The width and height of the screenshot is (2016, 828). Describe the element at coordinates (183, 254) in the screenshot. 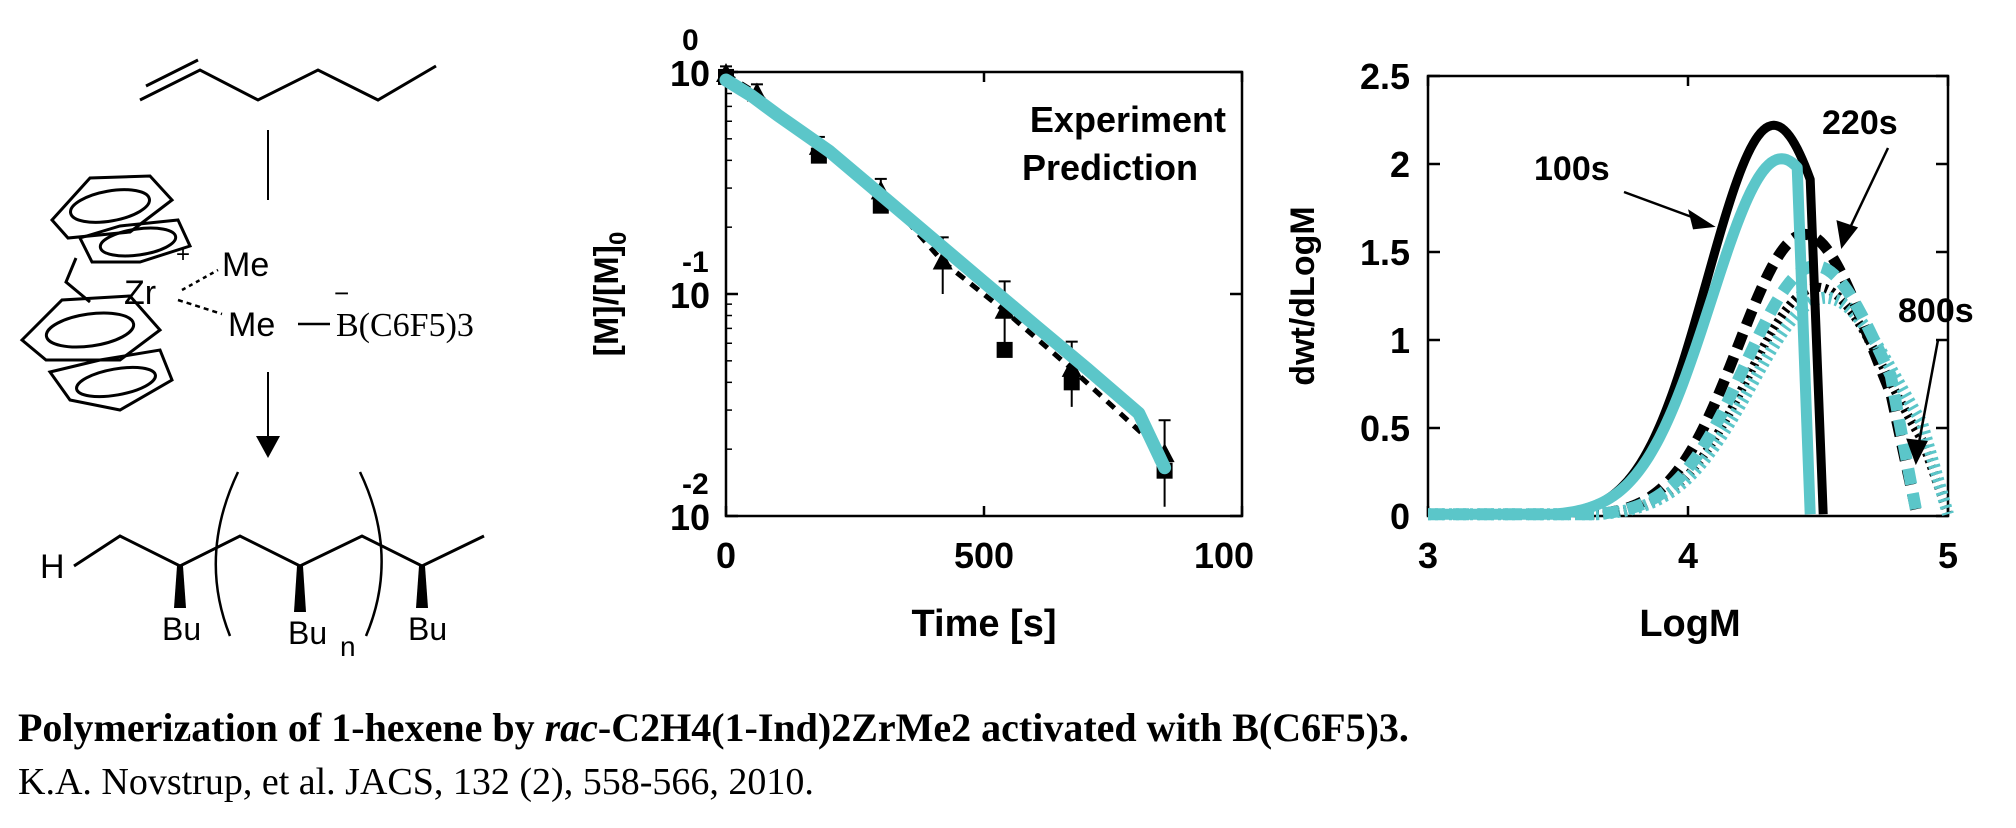

I see `zr-charge: +` at that location.